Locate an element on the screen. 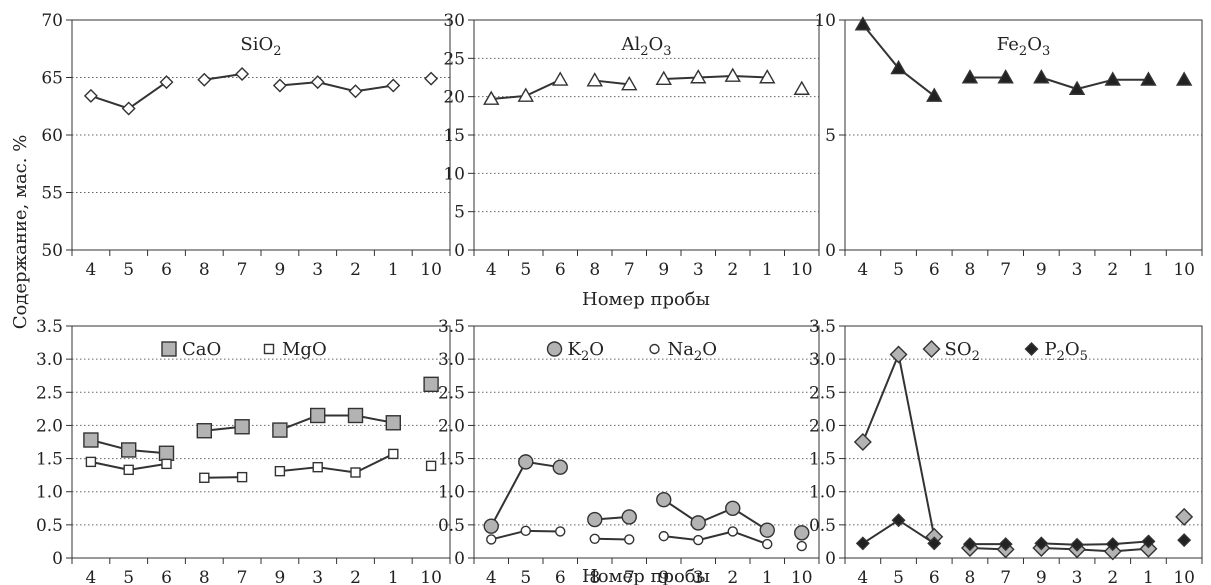 This screenshot has height=585, width=1211. x-tick-label: 3 is located at coordinates (1077, 270).